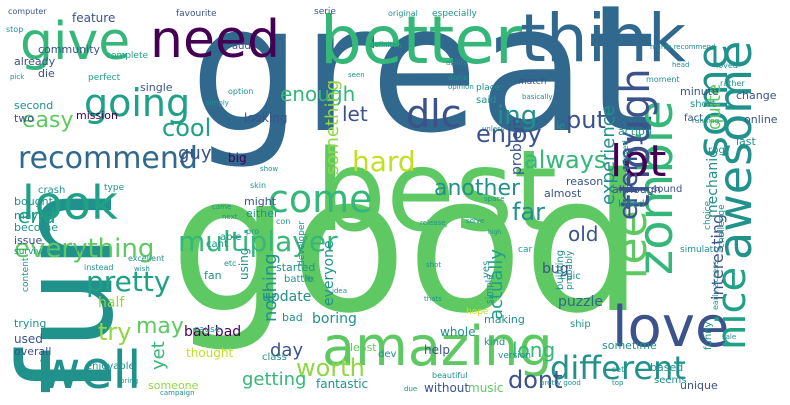 The width and height of the screenshot is (790, 405). Describe the element at coordinates (146, 258) in the screenshot. I see `word-excellent: excellent` at that location.